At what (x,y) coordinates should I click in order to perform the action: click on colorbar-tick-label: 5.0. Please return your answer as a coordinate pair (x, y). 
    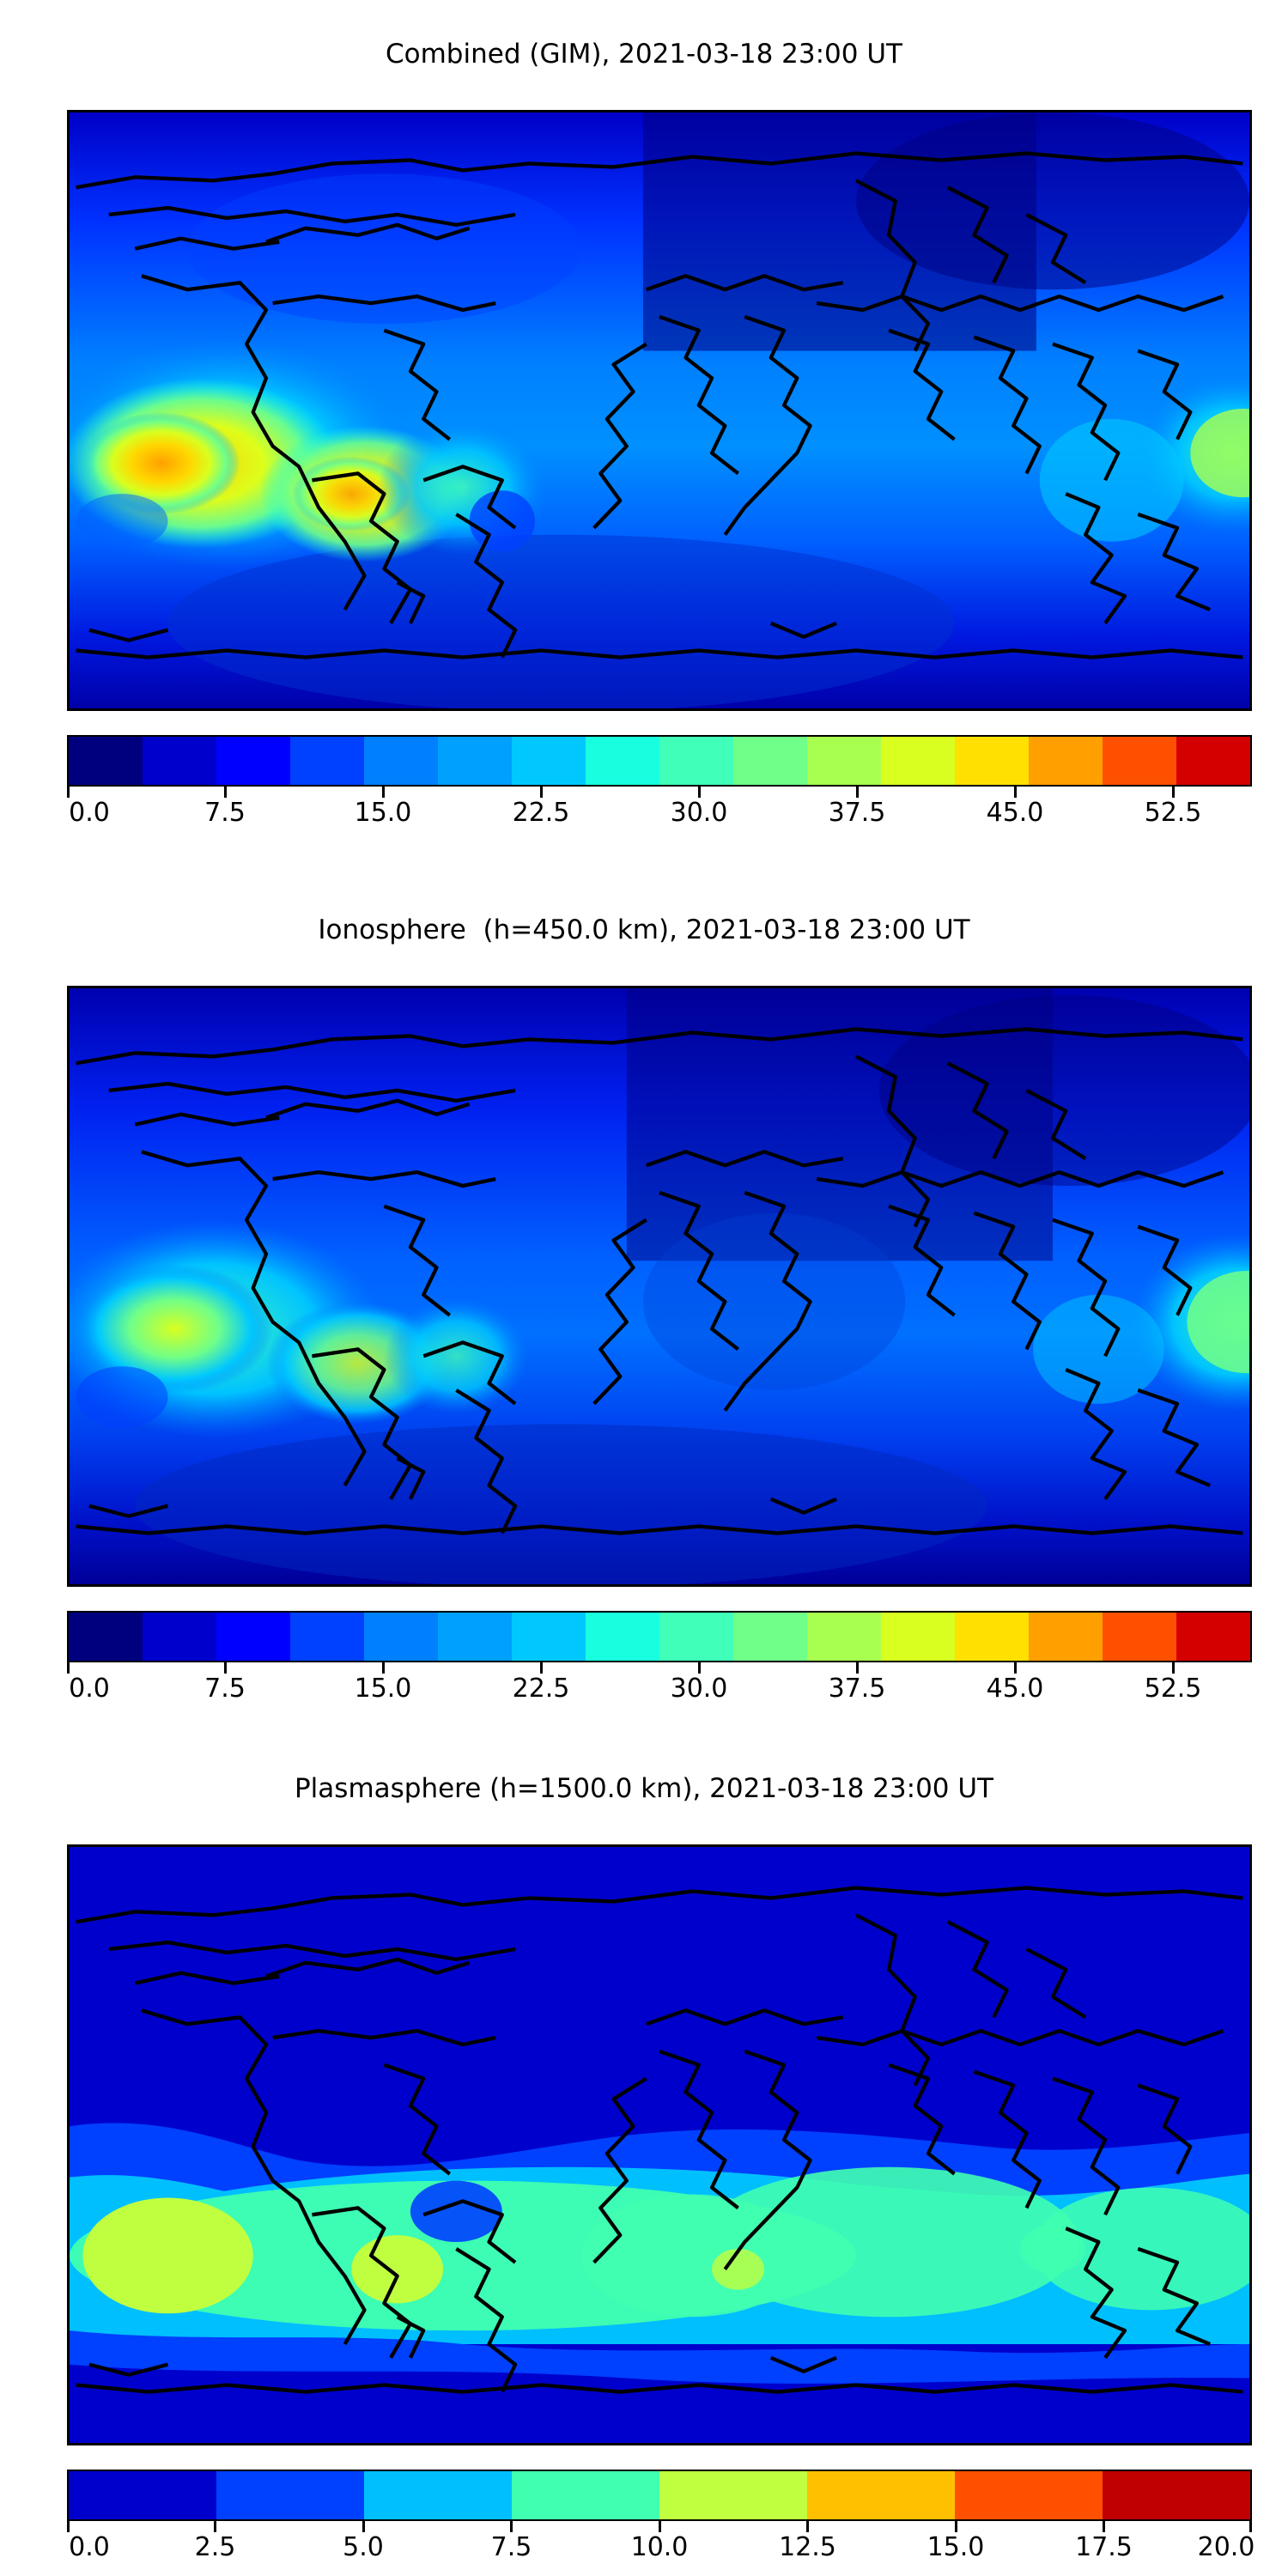
    Looking at the image, I should click on (364, 2547).